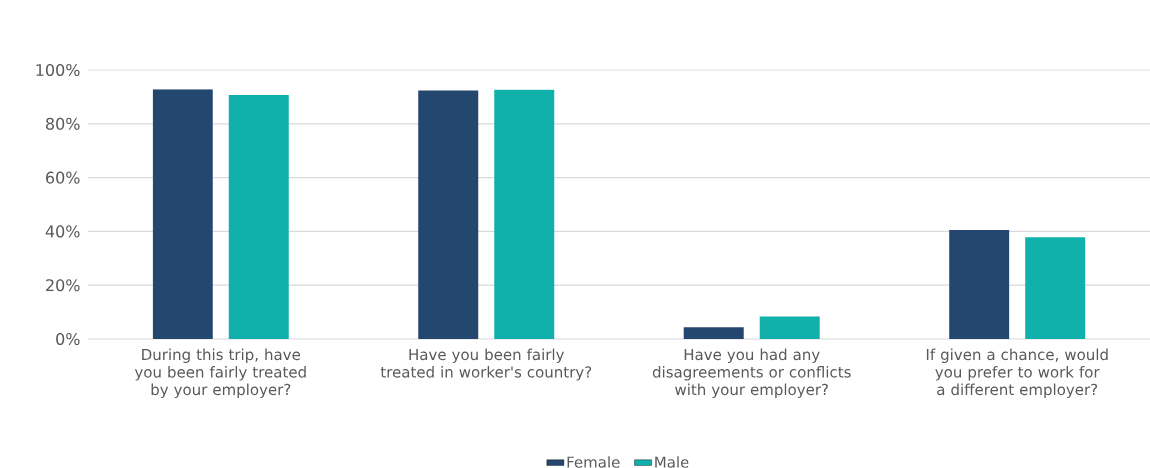 Image resolution: width=1150 pixels, height=468 pixels. Describe the element at coordinates (486, 364) in the screenshot. I see `x-tick-label: Have you been fairly treated in worker's country?` at that location.